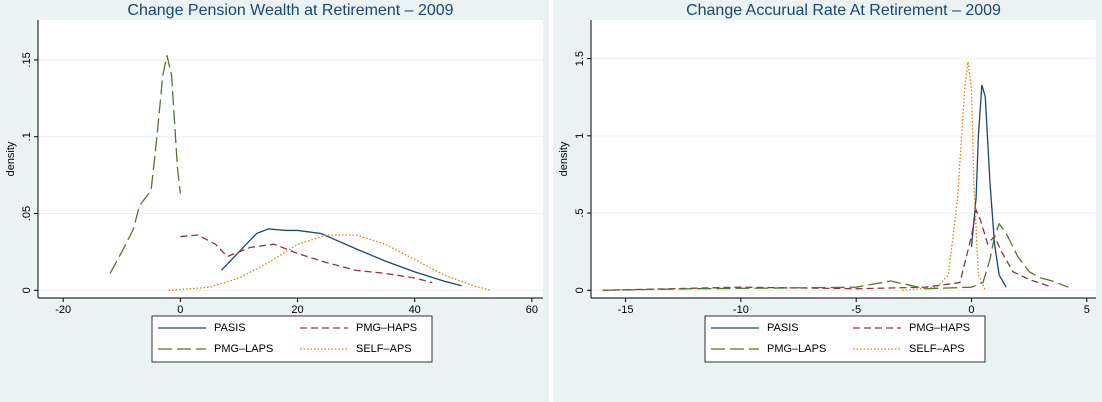  What do you see at coordinates (27, 213) in the screenshot?
I see `y-tick-label: .05` at bounding box center [27, 213].